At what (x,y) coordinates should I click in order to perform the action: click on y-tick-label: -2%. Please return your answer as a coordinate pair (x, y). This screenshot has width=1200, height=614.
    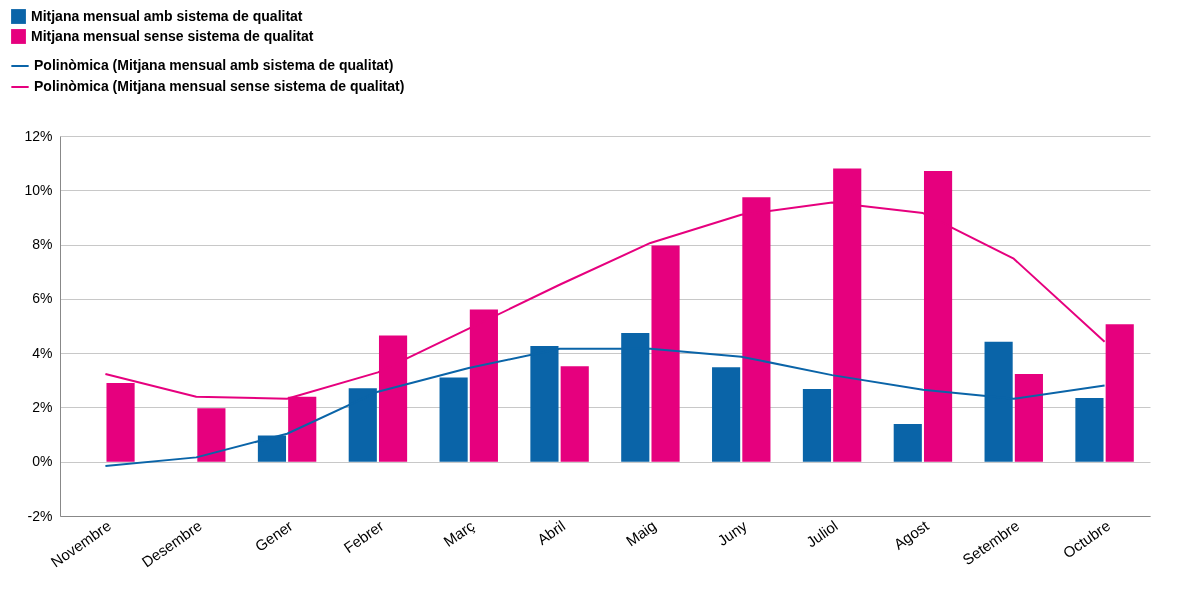
    Looking at the image, I should click on (40, 515).